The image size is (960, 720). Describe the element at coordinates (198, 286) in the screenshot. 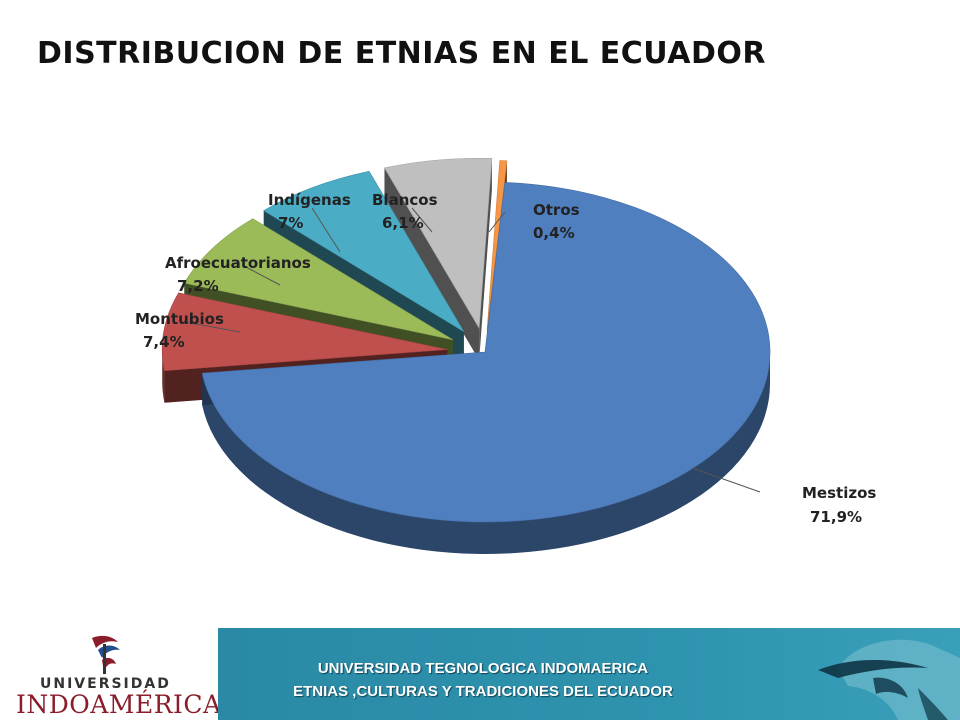

I see `slice-label-value: 7,2%` at that location.